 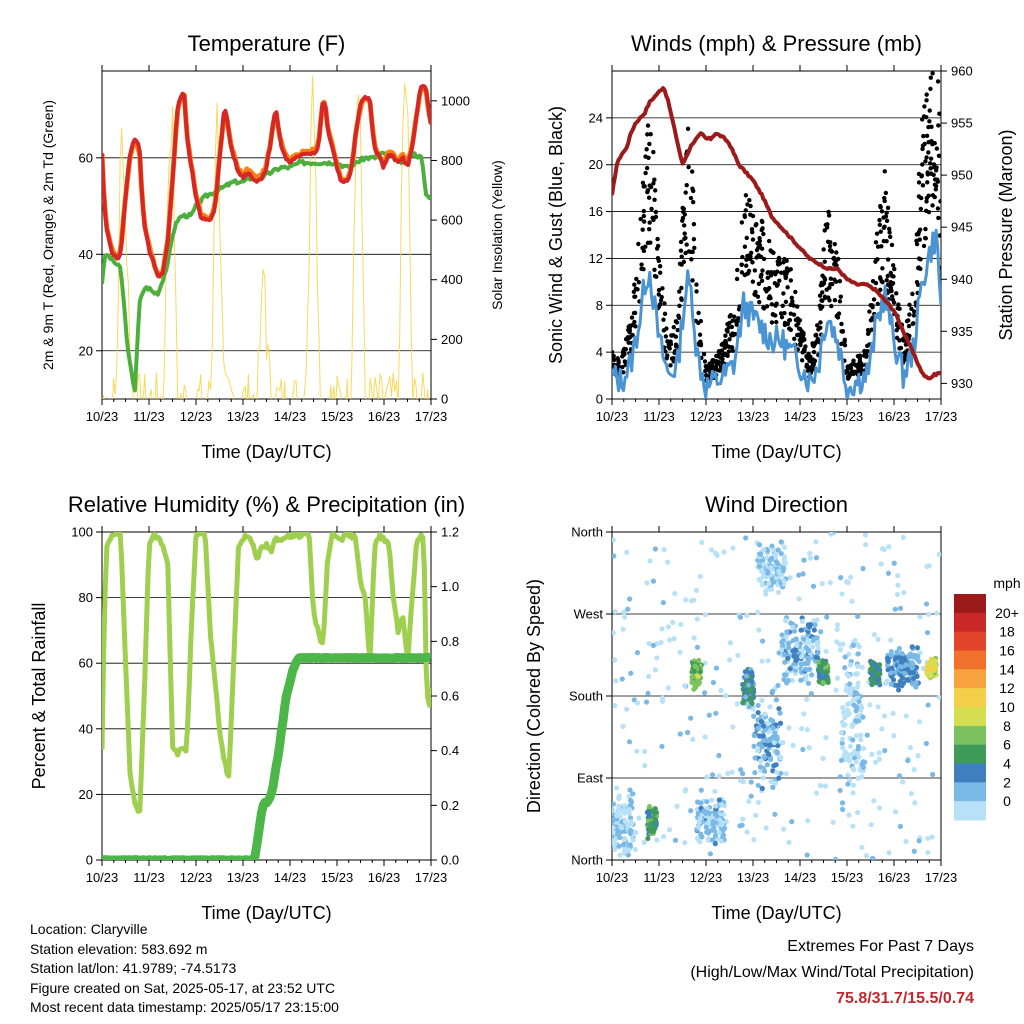 What do you see at coordinates (776, 43) in the screenshot?
I see `panel-title: Winds (mph) & Pressure (mb)` at bounding box center [776, 43].